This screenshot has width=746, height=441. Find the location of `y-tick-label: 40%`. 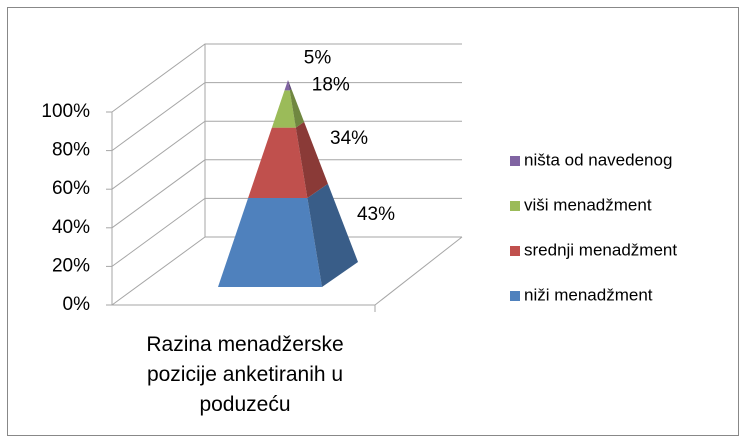

y-tick-label: 40% is located at coordinates (71, 227).